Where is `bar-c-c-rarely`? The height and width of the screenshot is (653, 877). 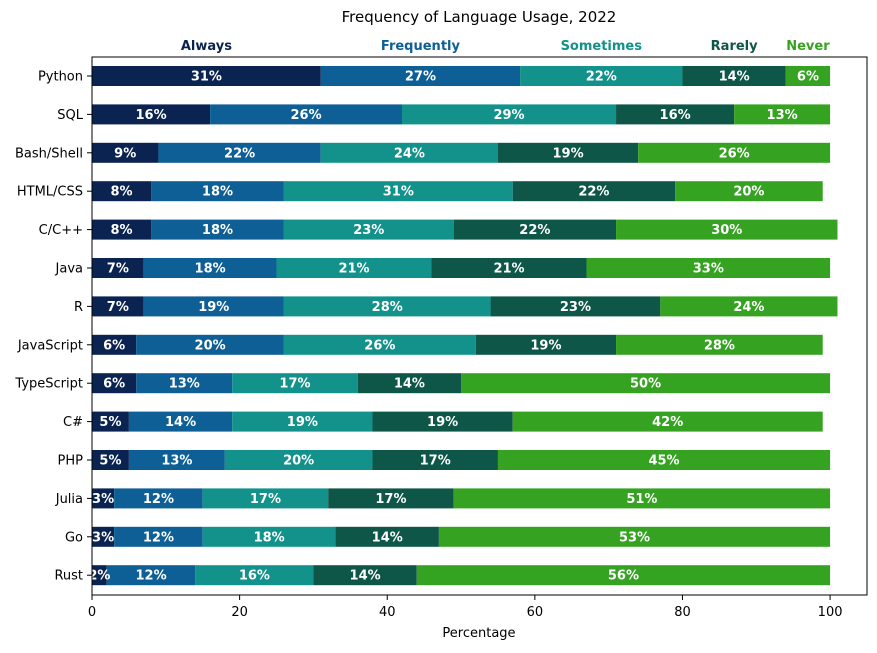
bar-c-c-rarely is located at coordinates (535, 229).